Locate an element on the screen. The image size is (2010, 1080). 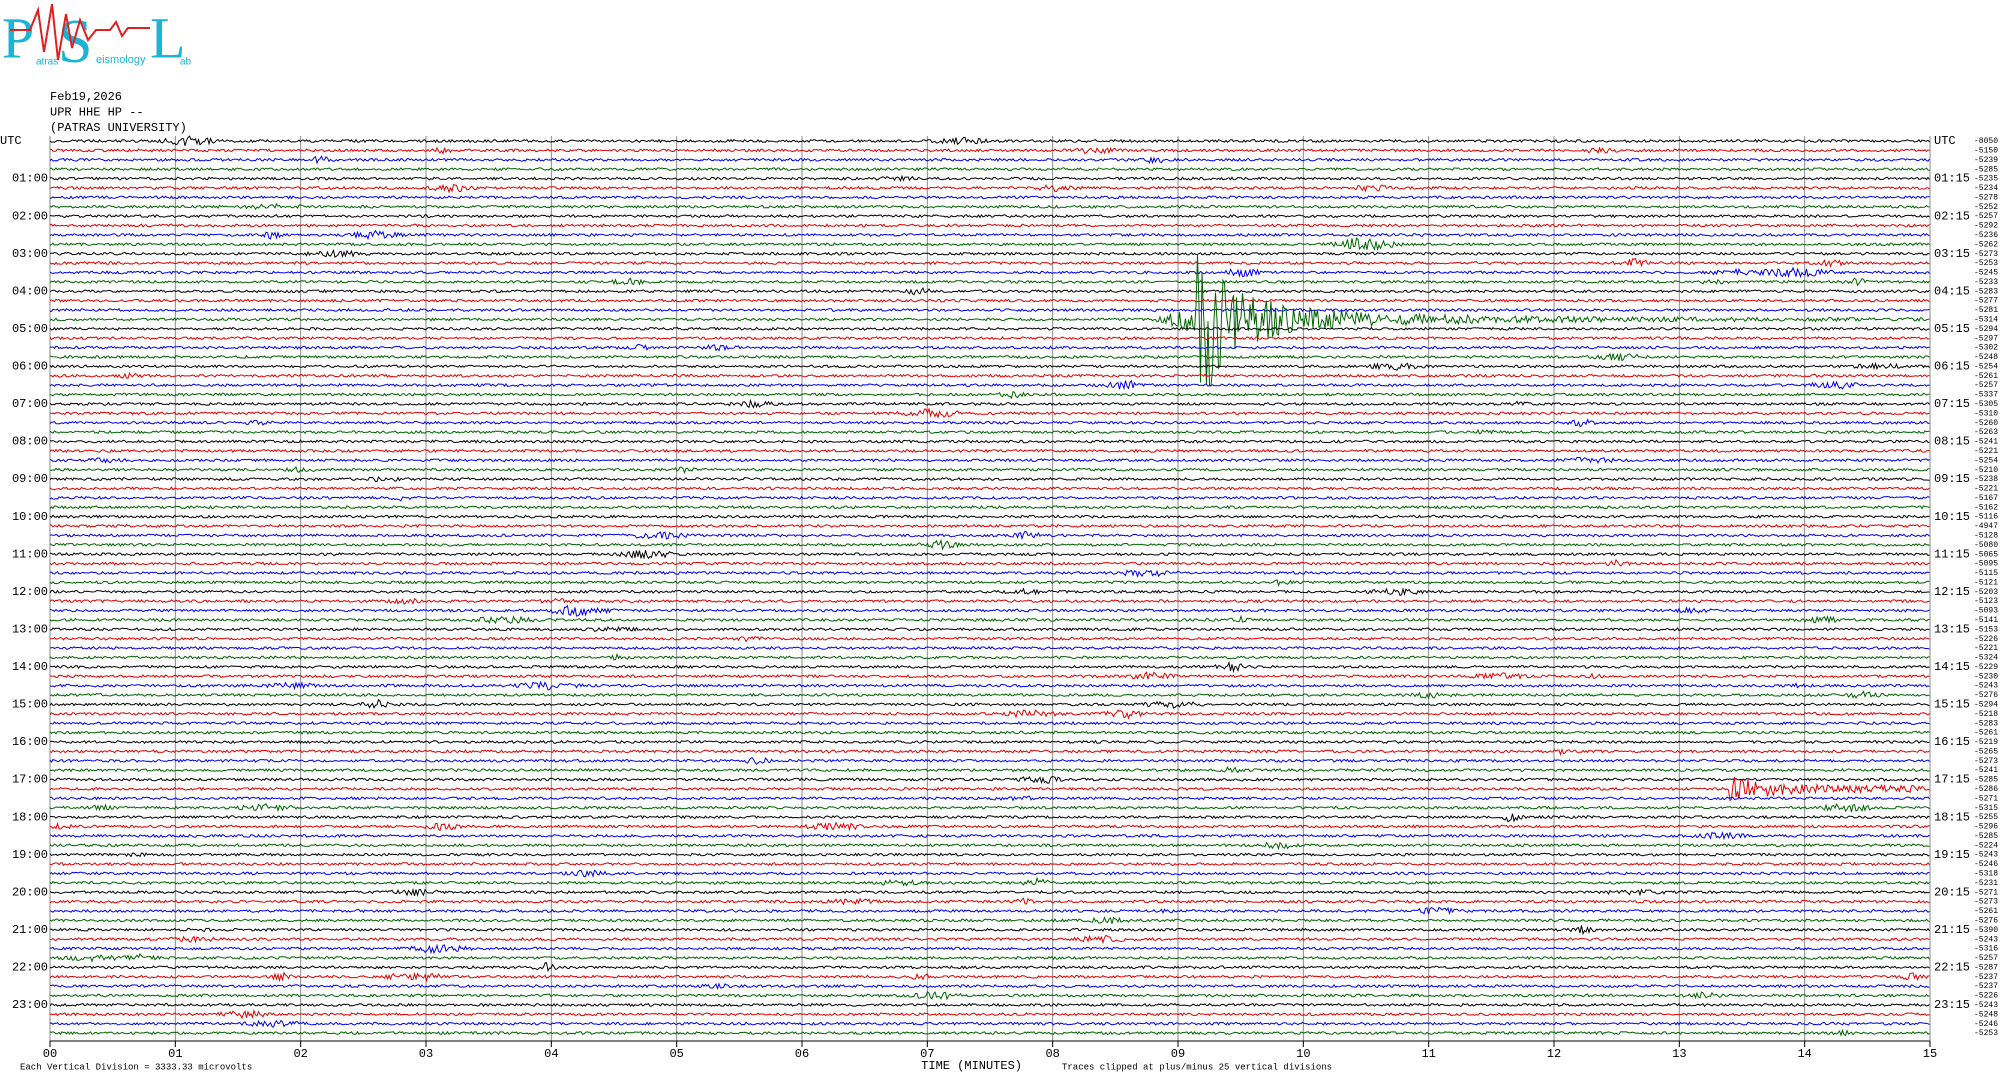
x-tick-label: 10 is located at coordinates (1303, 1054).